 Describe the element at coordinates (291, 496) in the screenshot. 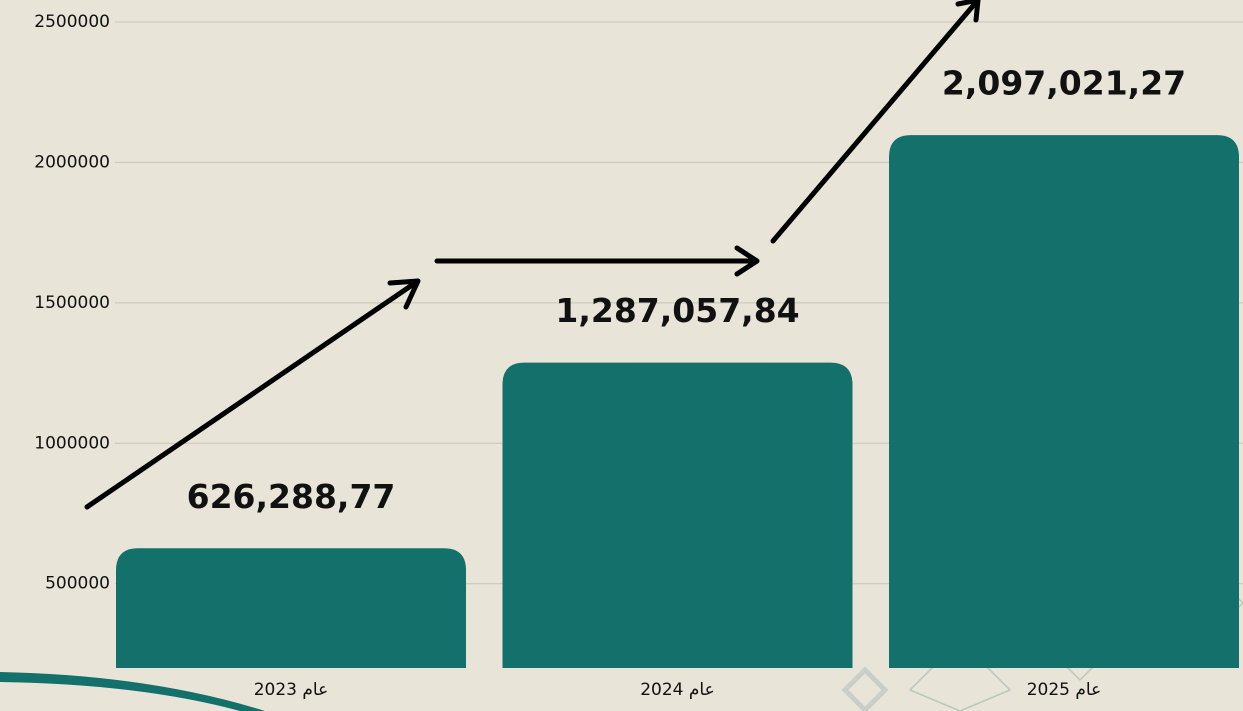

I see `value-label: 626,288,77` at that location.